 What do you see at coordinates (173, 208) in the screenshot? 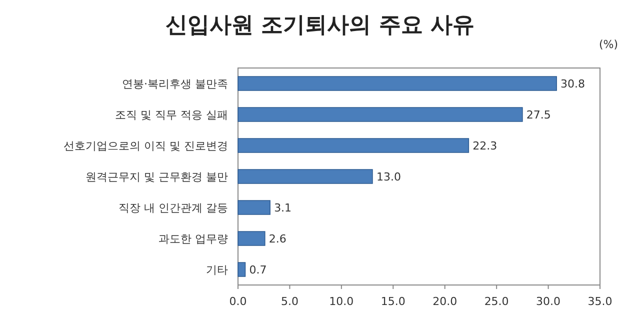
I see `y-tick-label: 직장 내 인간관계 갈등` at bounding box center [173, 208].